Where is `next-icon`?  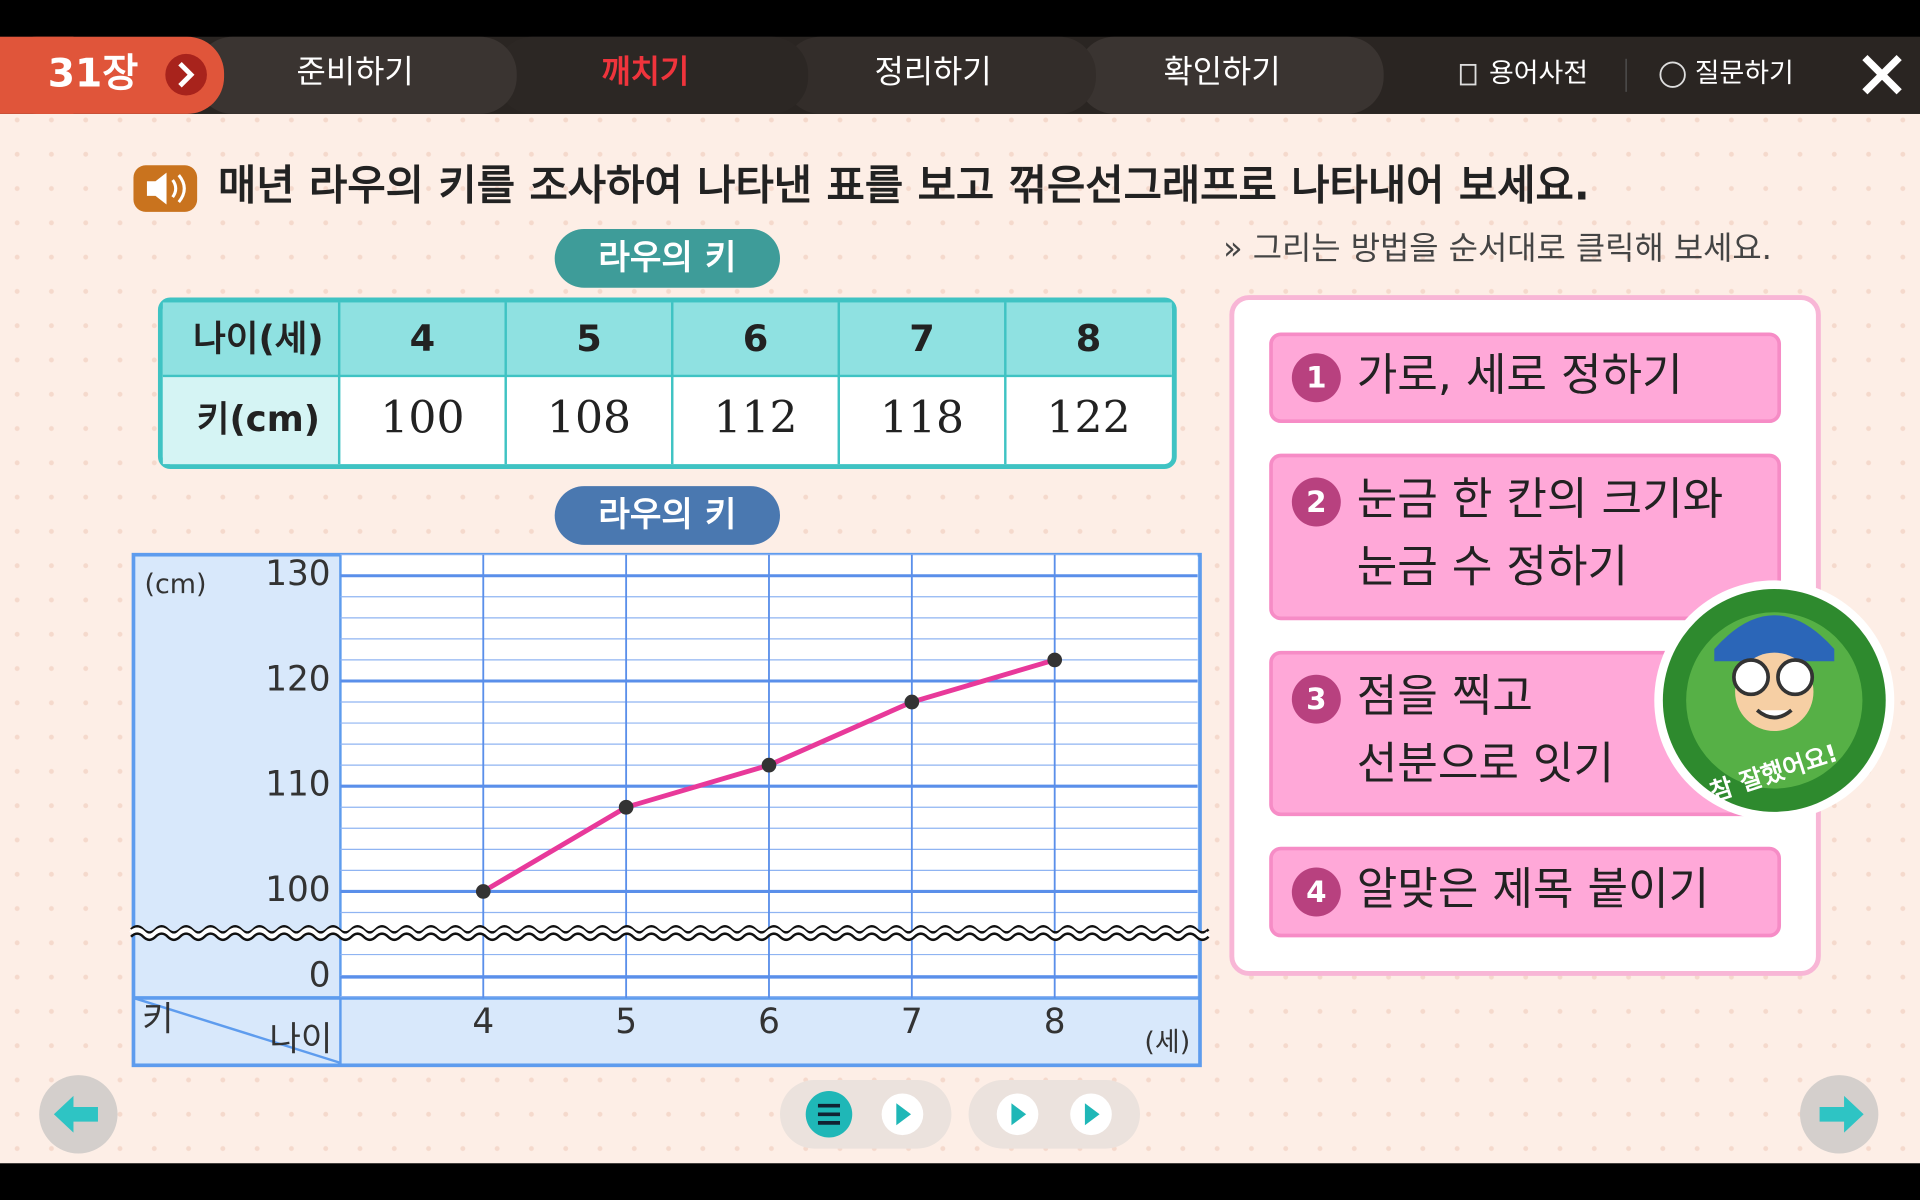
next-icon is located at coordinates (1841, 1114).